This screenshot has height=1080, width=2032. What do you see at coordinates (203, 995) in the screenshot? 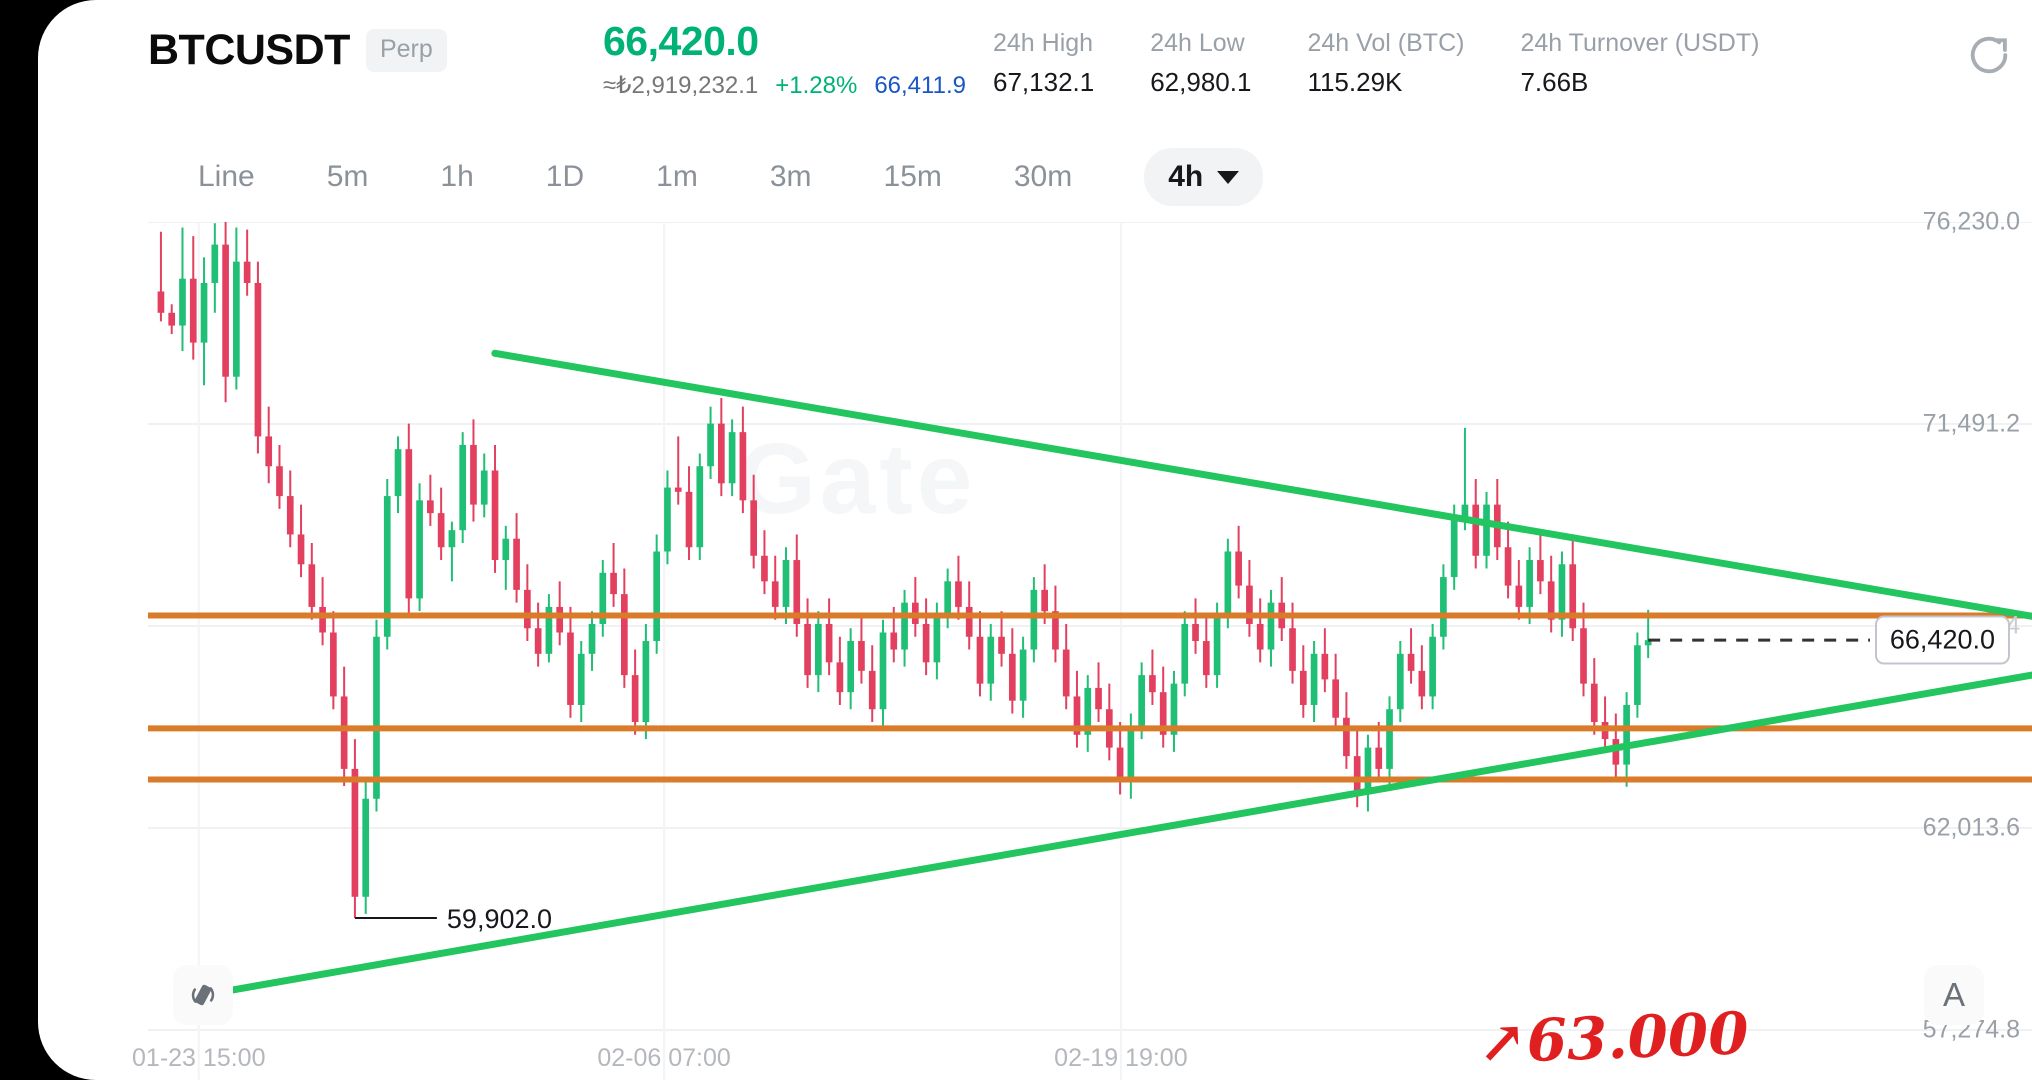
I see `rotate-screen-icon` at bounding box center [203, 995].